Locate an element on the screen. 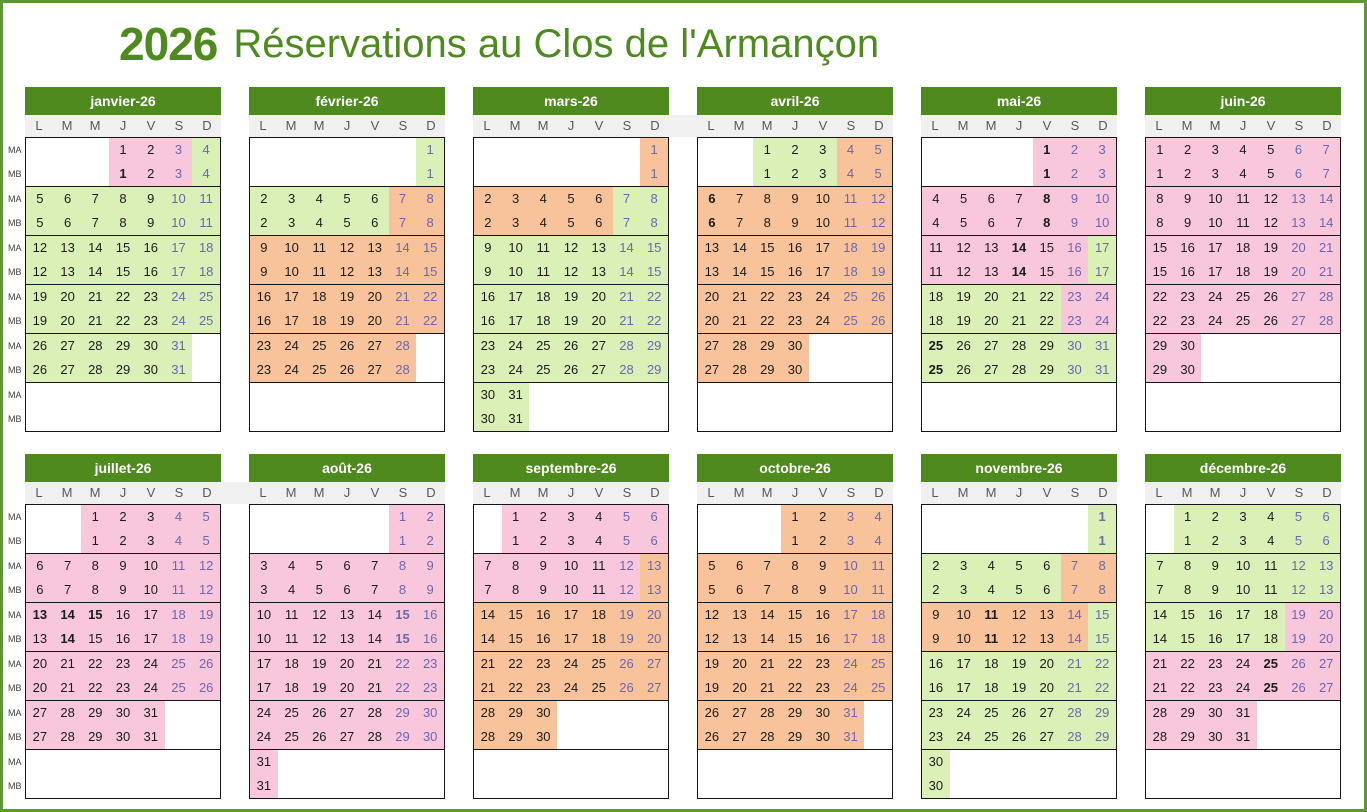 This screenshot has width=1367, height=812. day-cell: 2 is located at coordinates (264, 199).